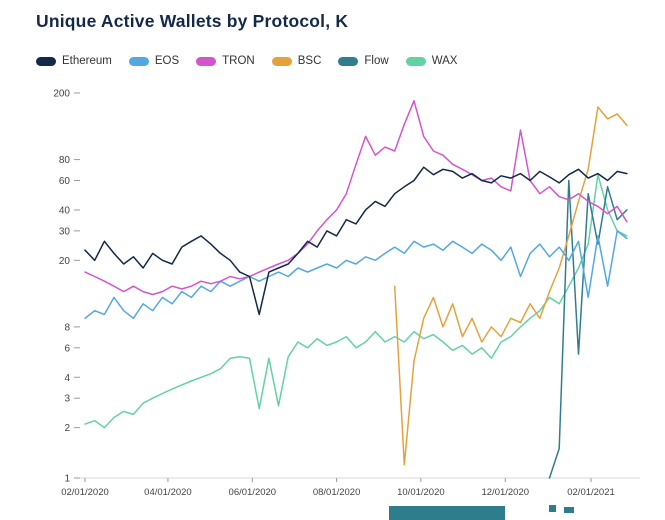 Image resolution: width=665 pixels, height=520 pixels. I want to click on legend-label: EOS, so click(167, 61).